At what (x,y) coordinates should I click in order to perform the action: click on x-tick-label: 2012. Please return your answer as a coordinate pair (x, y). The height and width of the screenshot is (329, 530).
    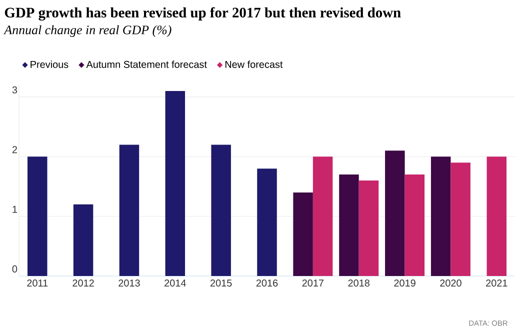
    Looking at the image, I should click on (83, 283).